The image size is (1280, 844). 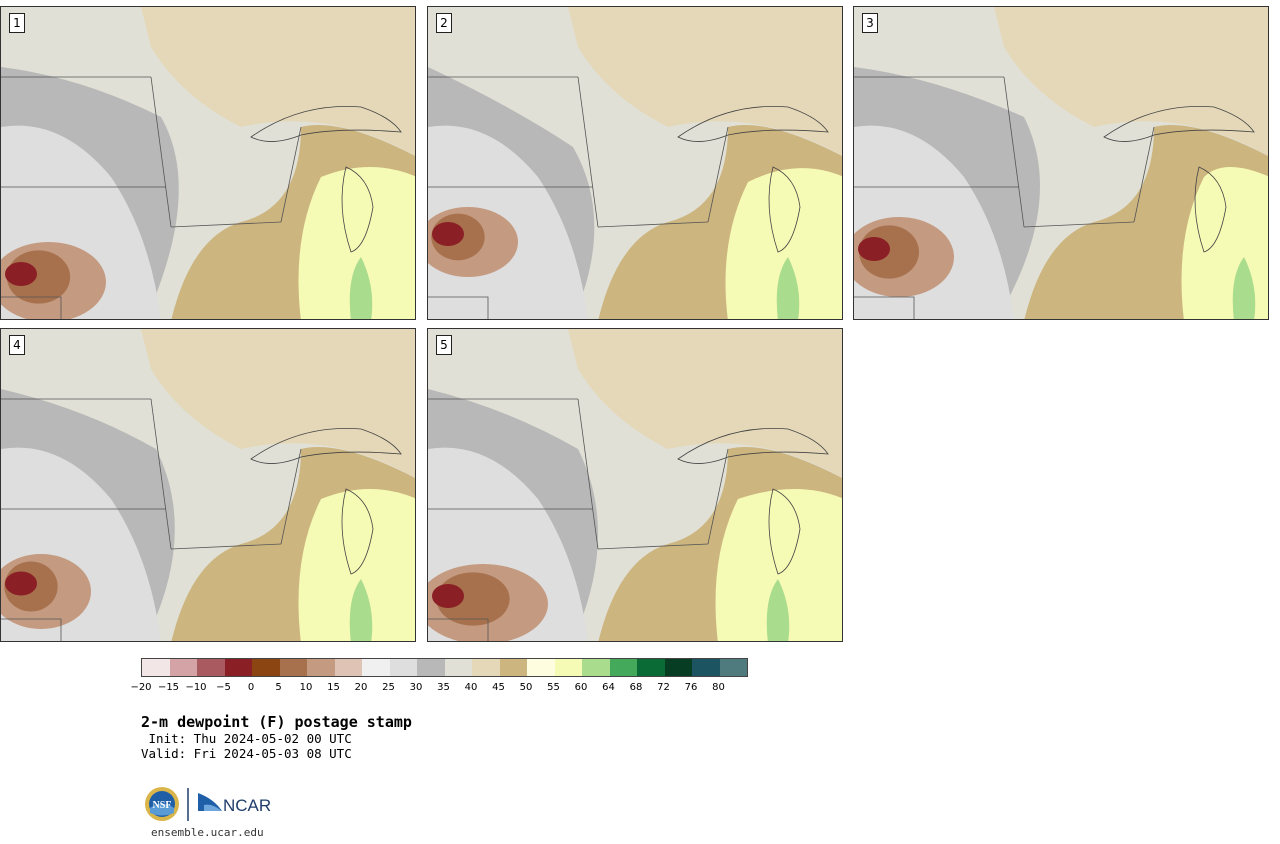 What do you see at coordinates (870, 23) in the screenshot?
I see `panel-number-label: 3` at bounding box center [870, 23].